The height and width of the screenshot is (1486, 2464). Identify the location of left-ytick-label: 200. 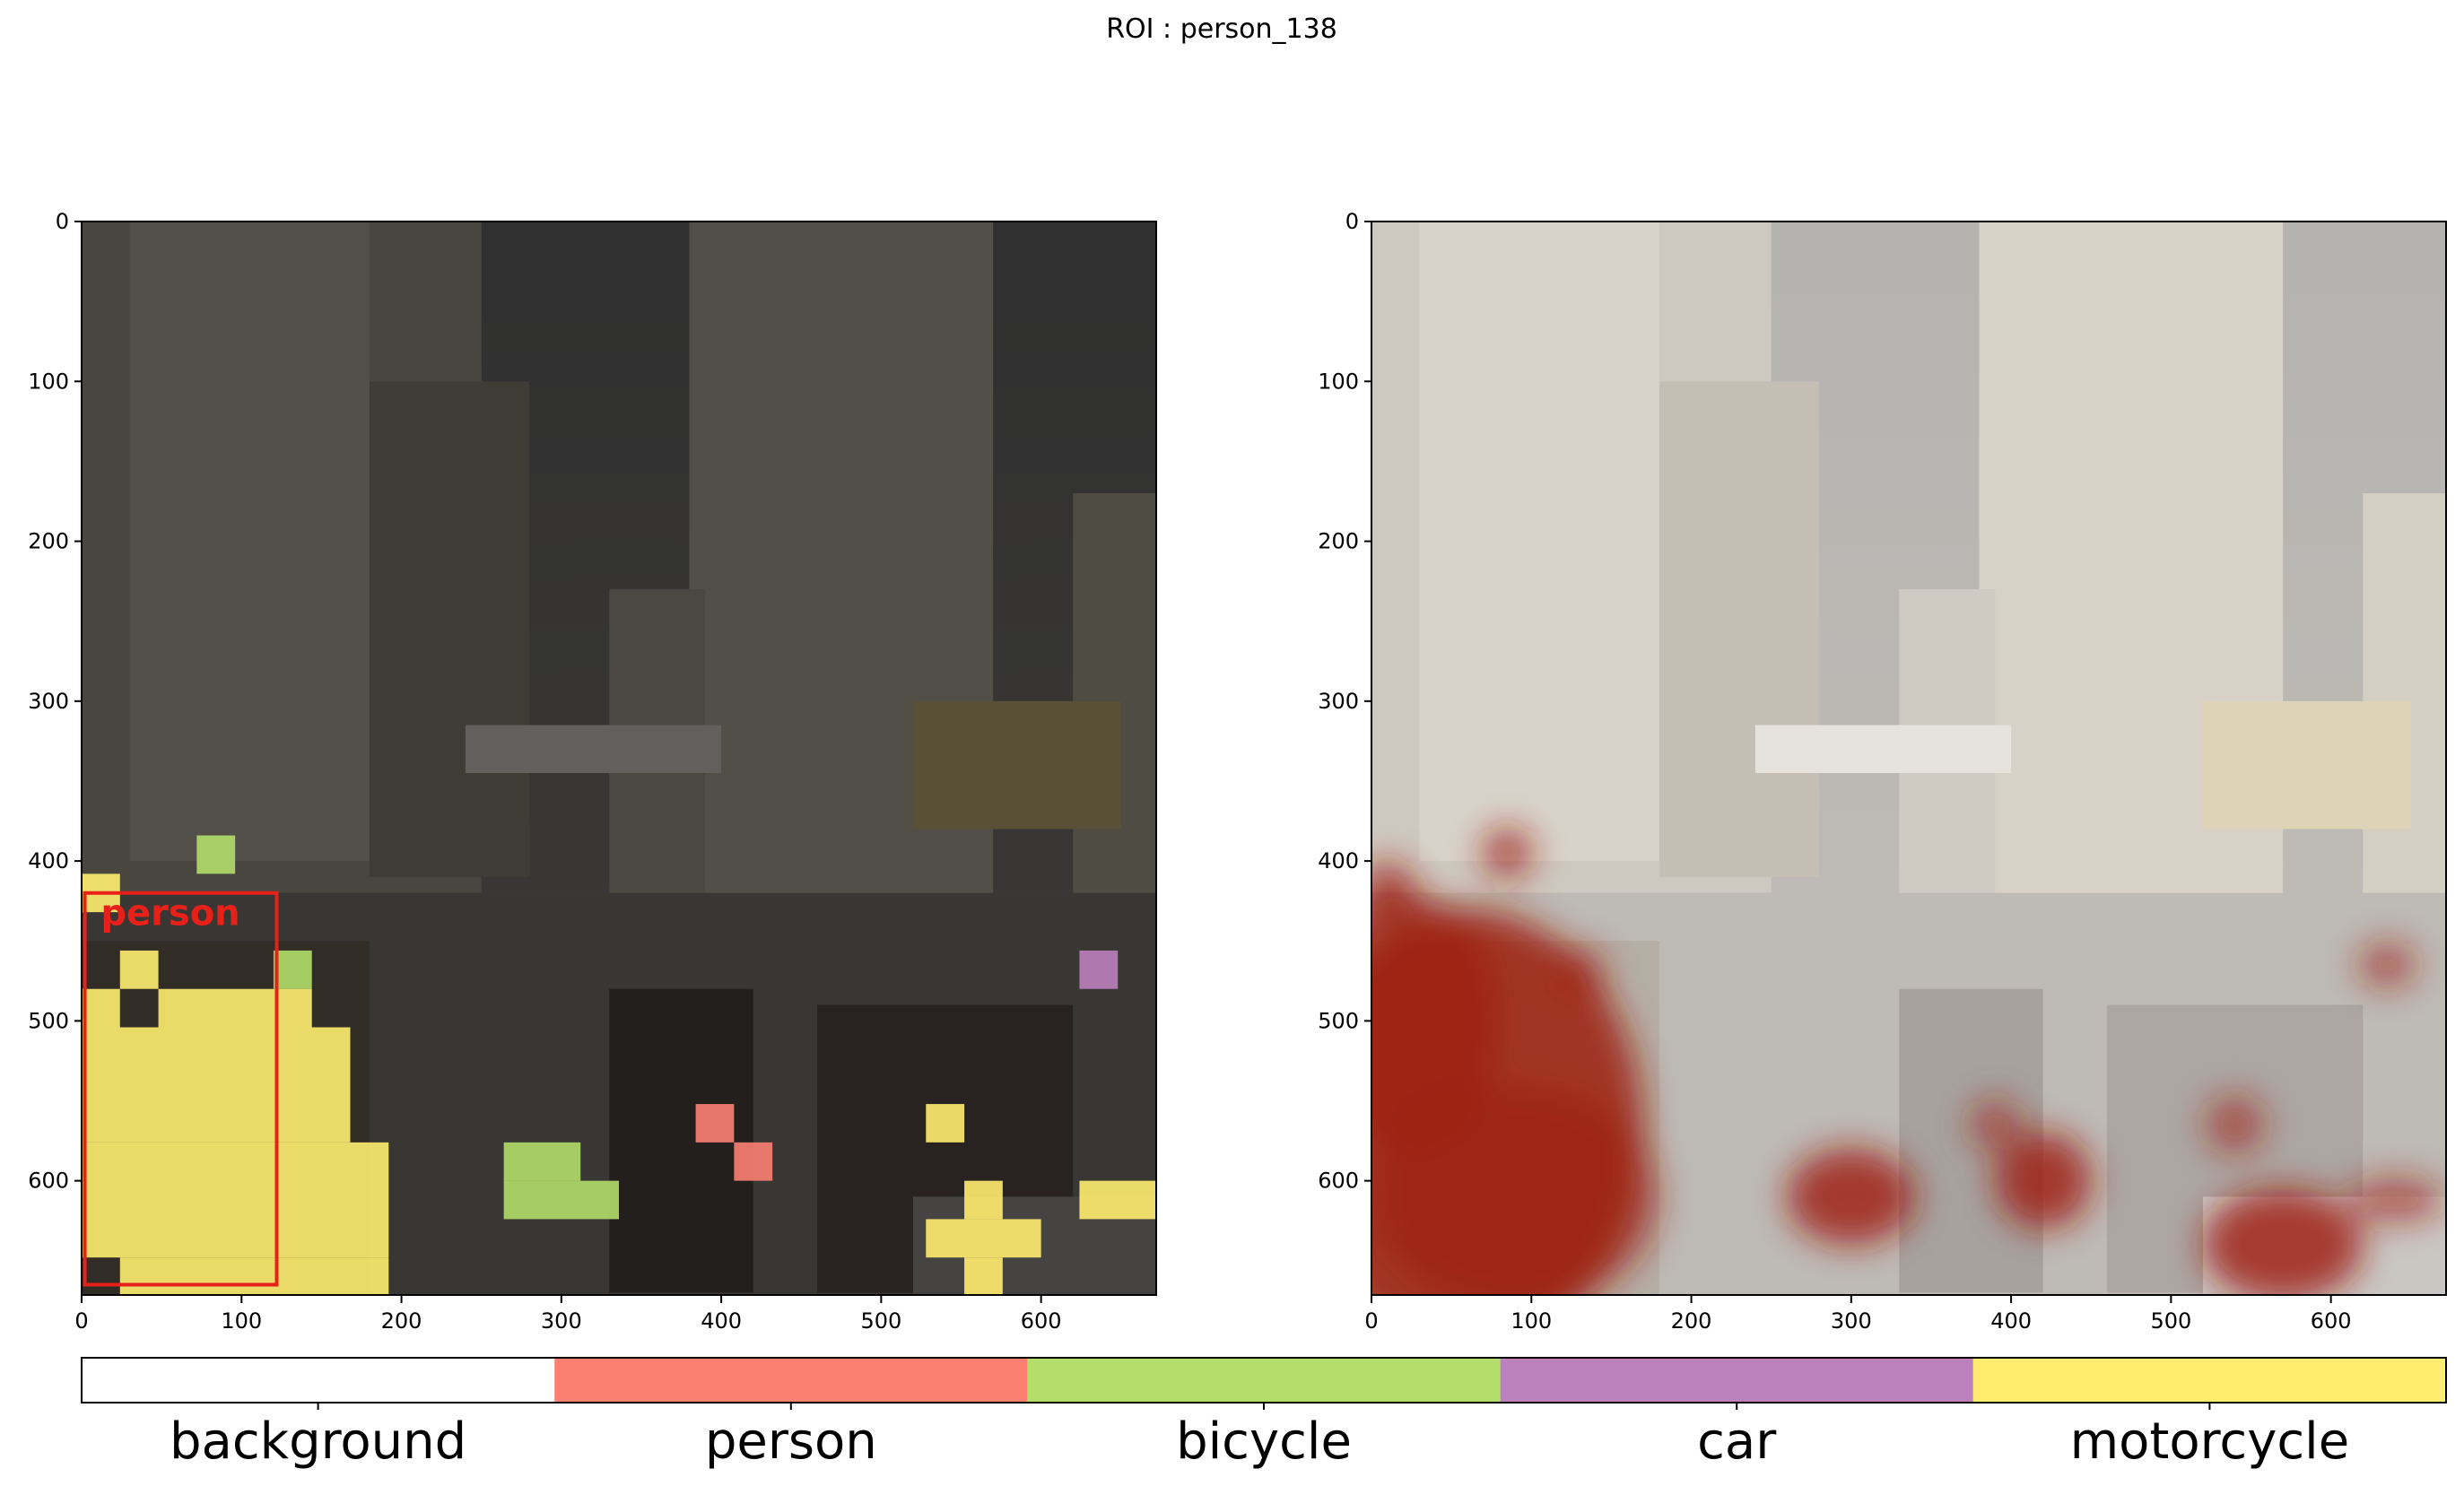
(48, 541).